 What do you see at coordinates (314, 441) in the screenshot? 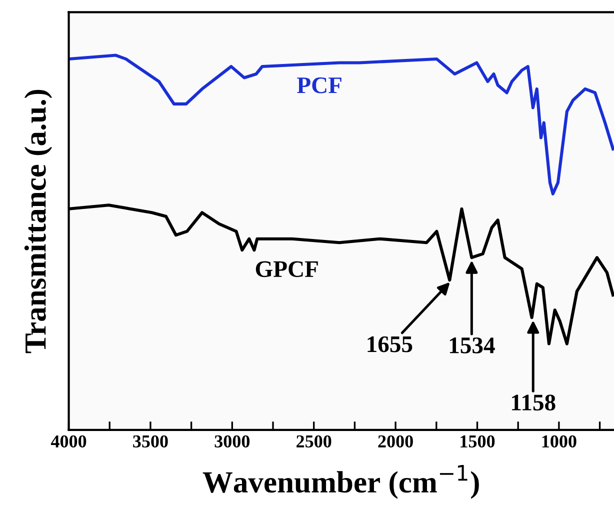
I see `x-tick-label: 2500` at bounding box center [314, 441].